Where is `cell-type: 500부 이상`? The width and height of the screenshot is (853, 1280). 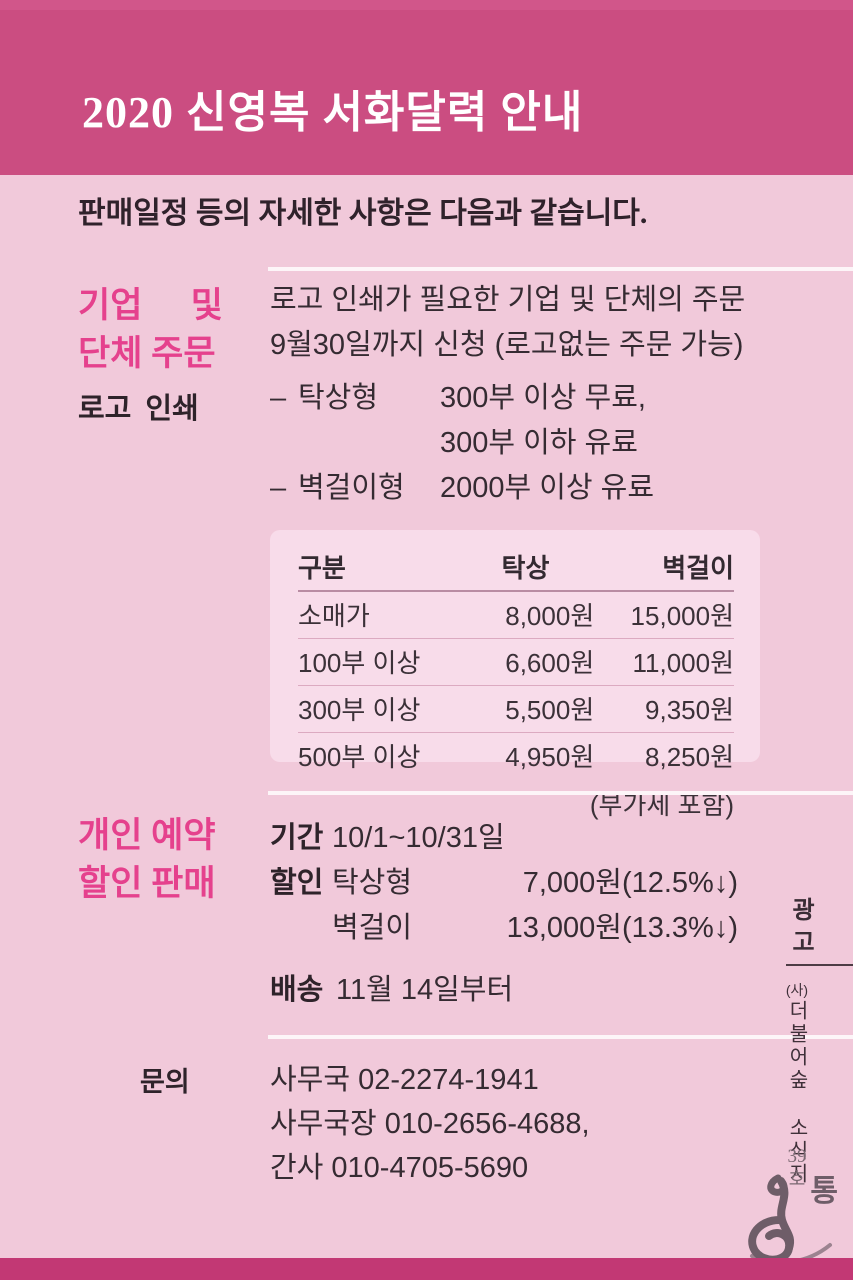 cell-type: 500부 이상 is located at coordinates (359, 757).